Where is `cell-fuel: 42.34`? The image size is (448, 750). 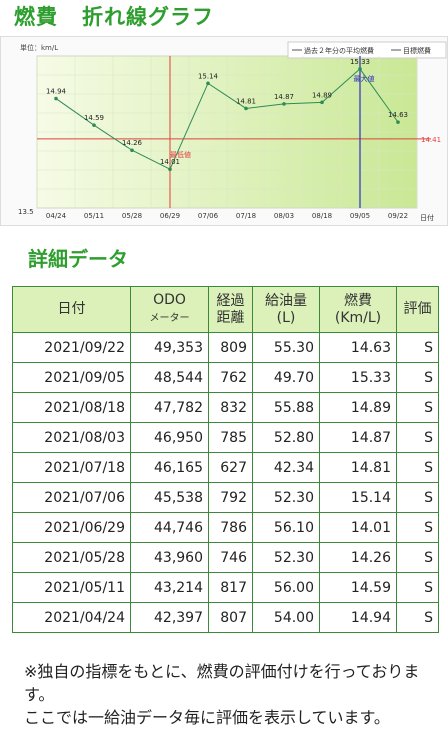
cell-fuel: 42.34 is located at coordinates (286, 467).